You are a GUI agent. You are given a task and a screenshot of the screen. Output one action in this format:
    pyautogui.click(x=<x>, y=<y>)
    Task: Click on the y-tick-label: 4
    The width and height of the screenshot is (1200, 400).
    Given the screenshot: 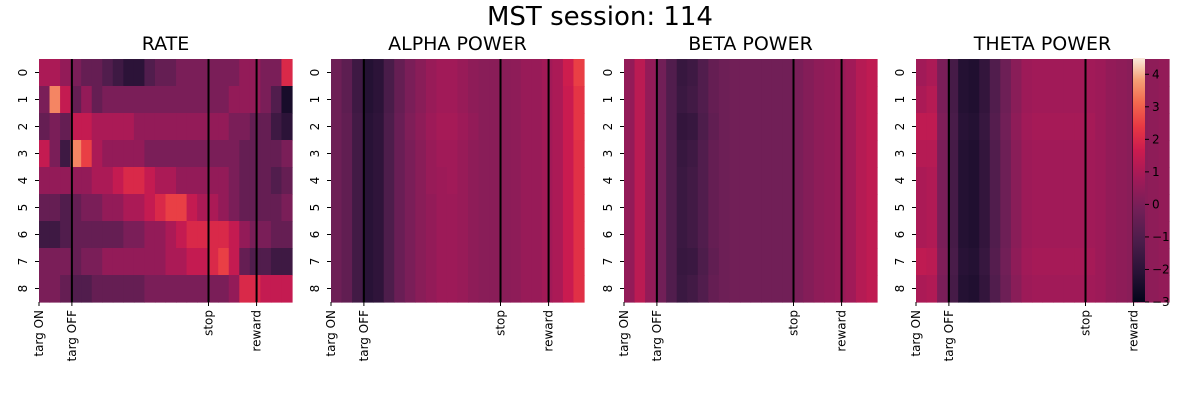 What is the action you would take?
    pyautogui.click(x=608, y=181)
    